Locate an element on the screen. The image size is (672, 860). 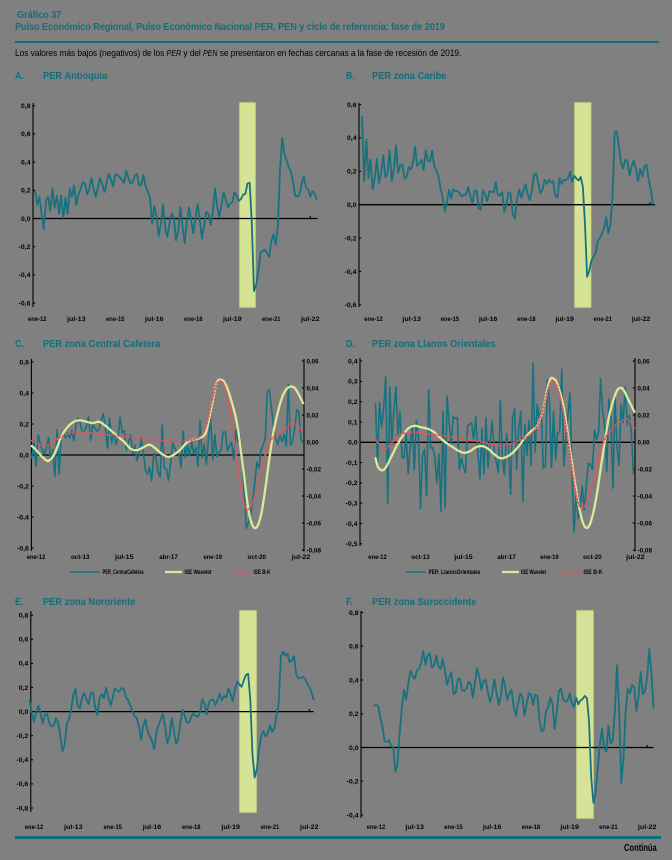
svg-text: -0,04 is located at coordinates (314, 496).